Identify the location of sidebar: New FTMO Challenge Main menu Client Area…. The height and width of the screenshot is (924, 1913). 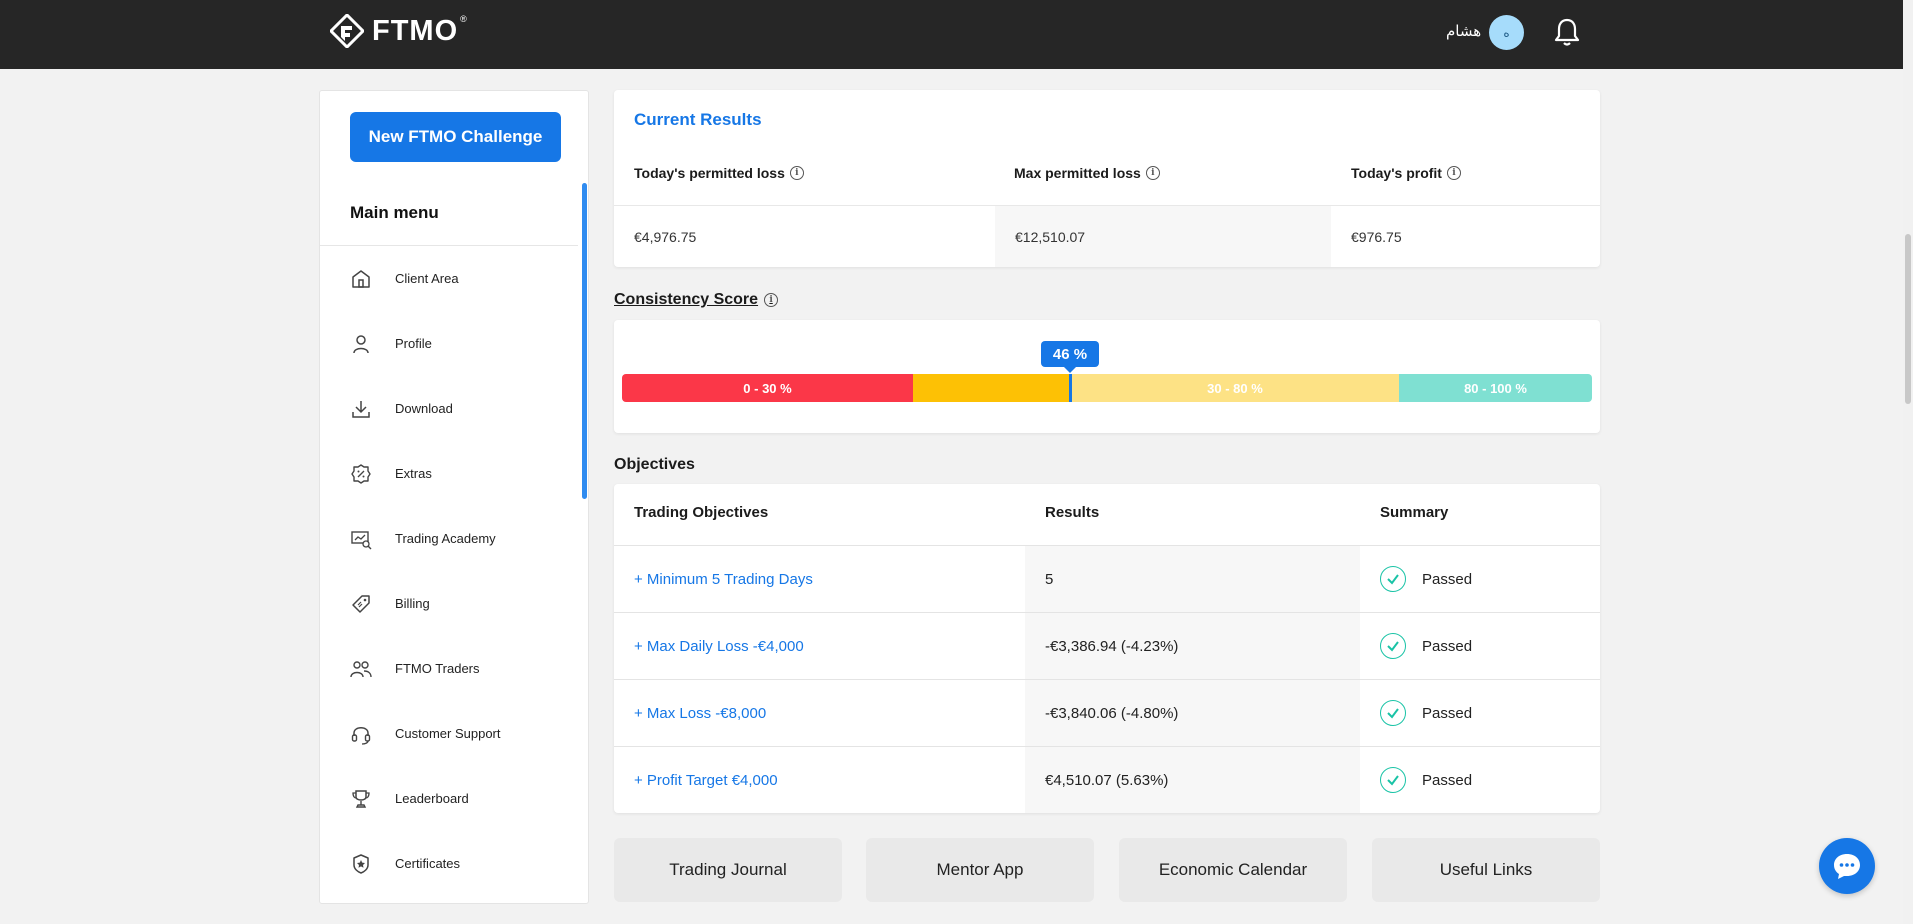
(454, 497).